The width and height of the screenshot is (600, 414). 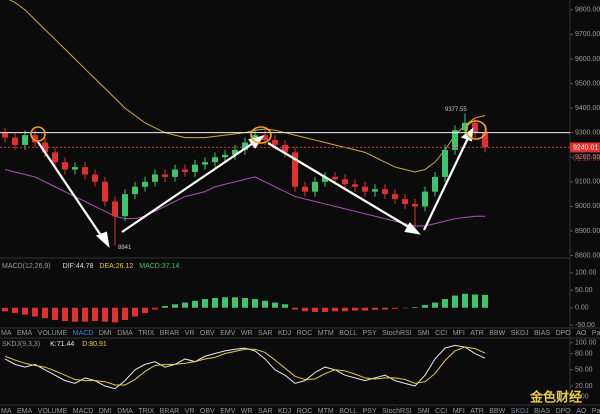 I want to click on y-tick-label: 9100.00, so click(x=587, y=182).